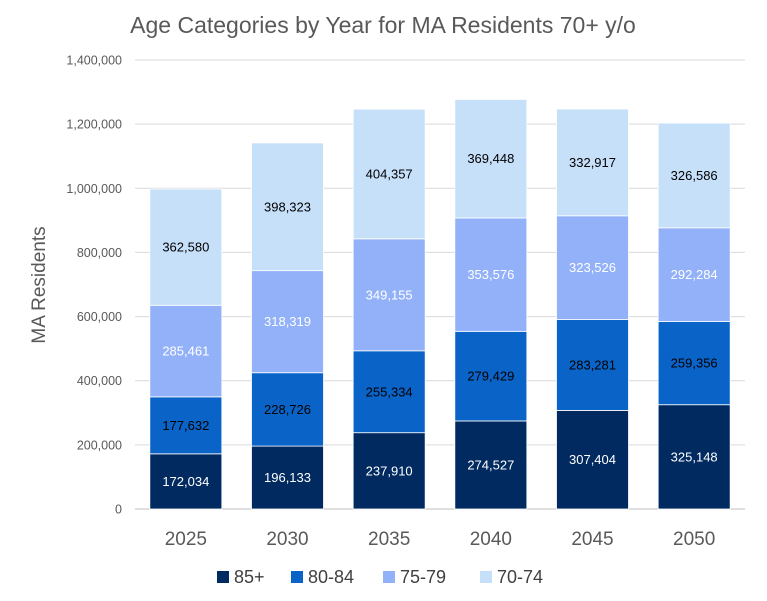 This screenshot has width=767, height=601. Describe the element at coordinates (520, 577) in the screenshot. I see `legend-label: 70-74` at that location.